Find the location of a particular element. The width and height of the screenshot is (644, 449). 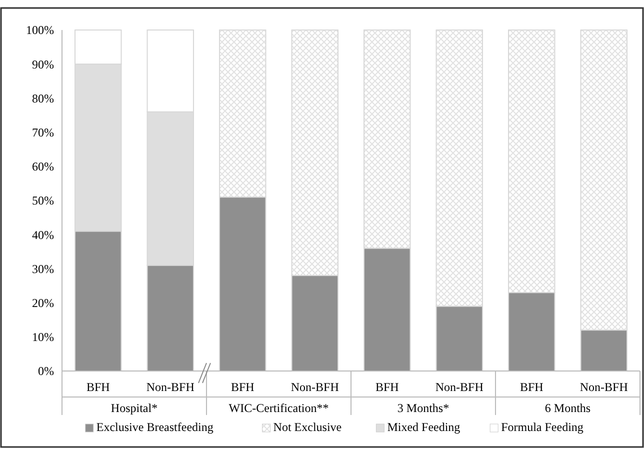

text: Hospital* is located at coordinates (134, 408).